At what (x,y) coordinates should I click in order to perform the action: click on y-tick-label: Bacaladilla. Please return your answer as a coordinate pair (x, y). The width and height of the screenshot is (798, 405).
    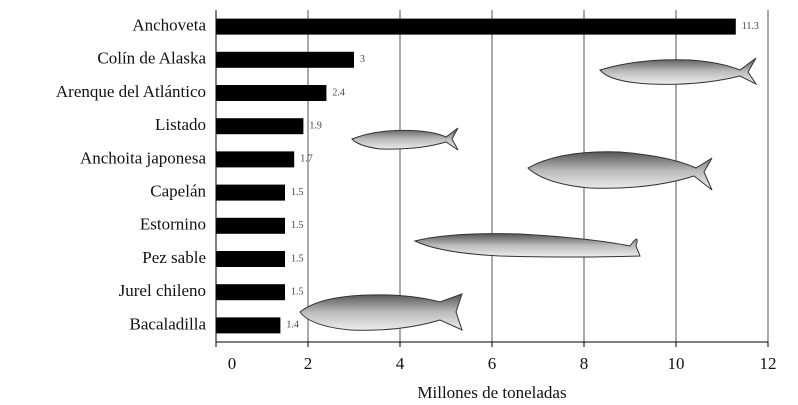
    Looking at the image, I should click on (168, 323).